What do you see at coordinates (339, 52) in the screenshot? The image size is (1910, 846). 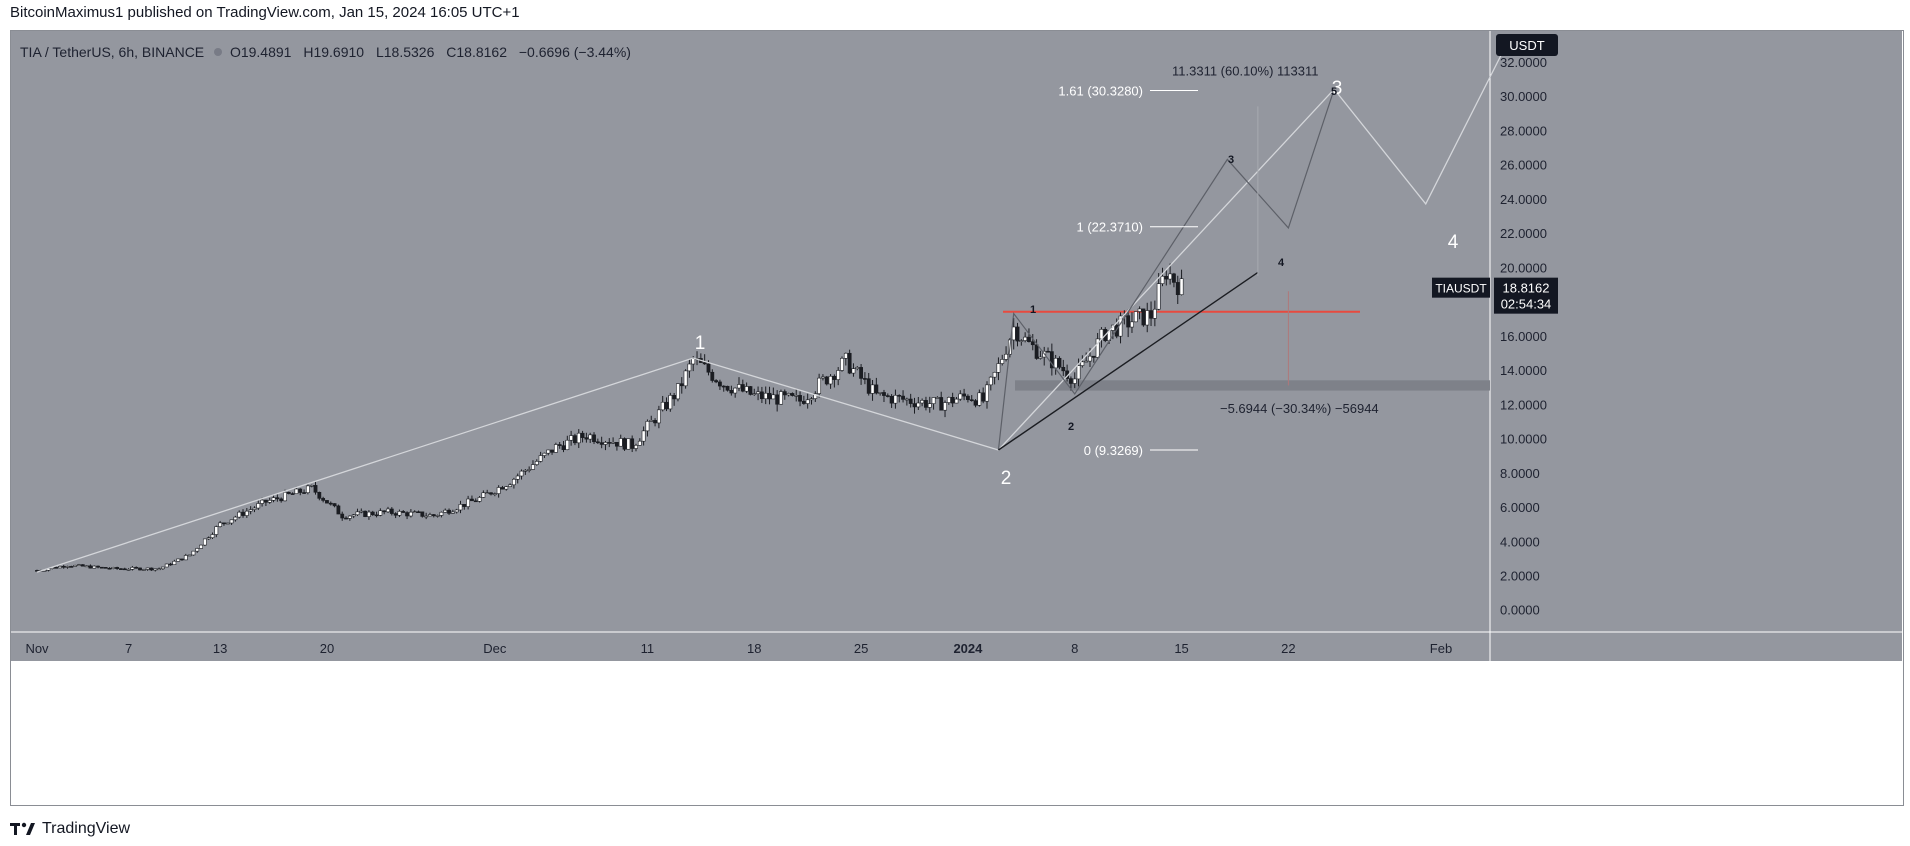 I see `high-value: 19.6910` at bounding box center [339, 52].